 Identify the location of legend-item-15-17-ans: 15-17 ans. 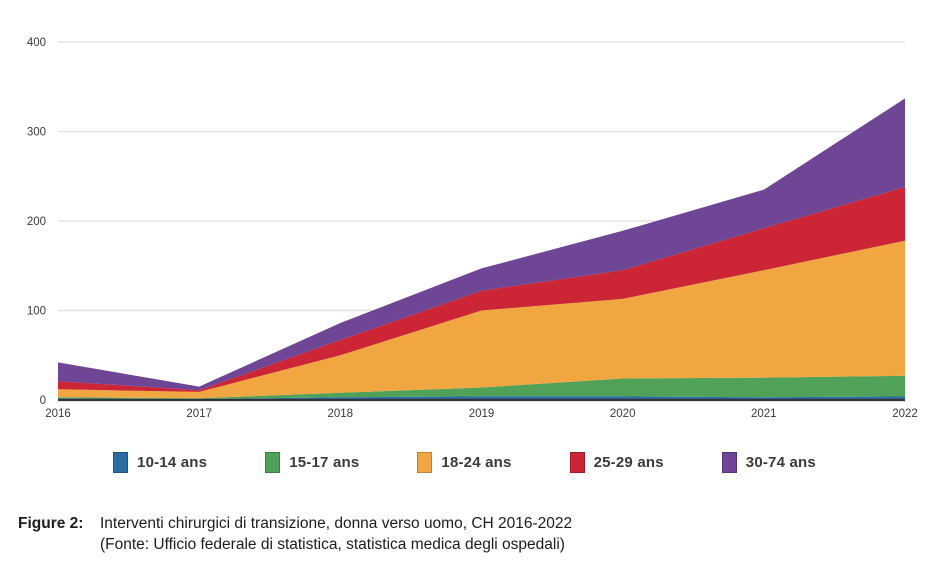
(312, 462).